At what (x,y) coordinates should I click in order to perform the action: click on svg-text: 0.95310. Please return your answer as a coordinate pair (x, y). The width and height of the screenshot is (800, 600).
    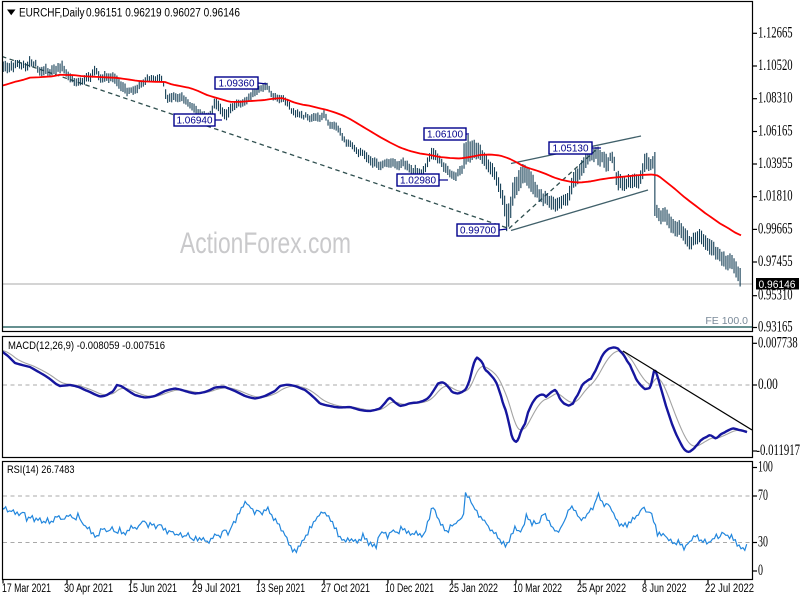
    Looking at the image, I should click on (775, 295).